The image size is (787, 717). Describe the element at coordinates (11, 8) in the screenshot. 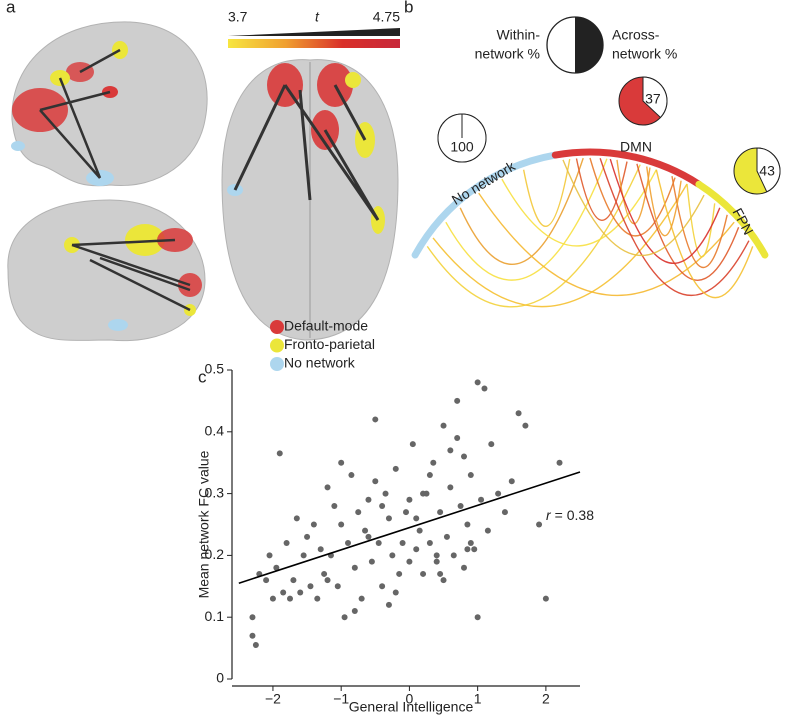

I see `panel-label: a` at that location.